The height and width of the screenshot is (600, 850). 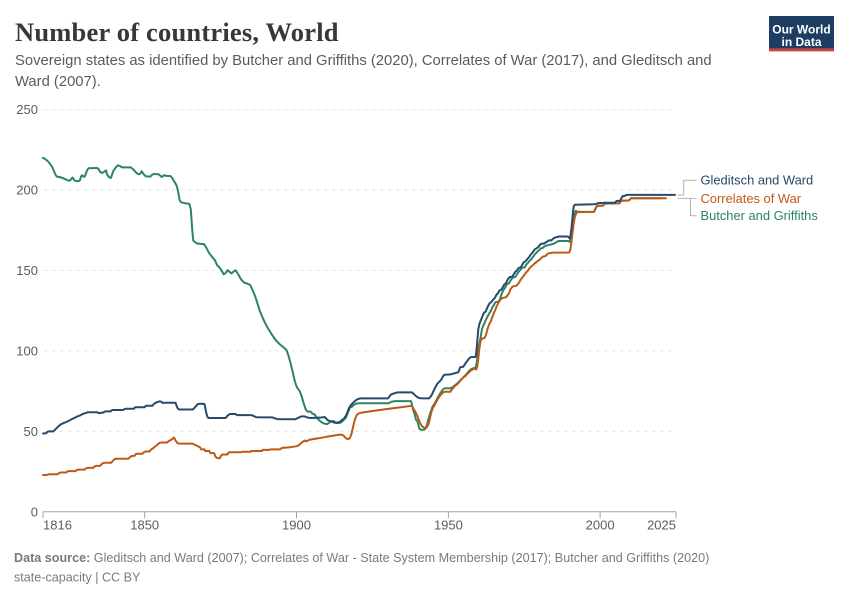 I want to click on svg-text: 2000, so click(x=600, y=525).